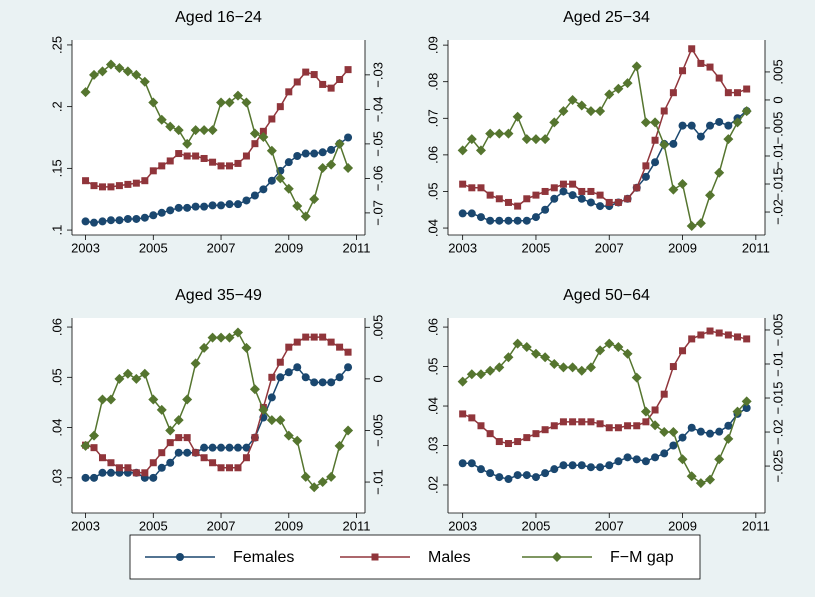 The width and height of the screenshot is (815, 602). I want to click on legend-marker, so click(557, 557).